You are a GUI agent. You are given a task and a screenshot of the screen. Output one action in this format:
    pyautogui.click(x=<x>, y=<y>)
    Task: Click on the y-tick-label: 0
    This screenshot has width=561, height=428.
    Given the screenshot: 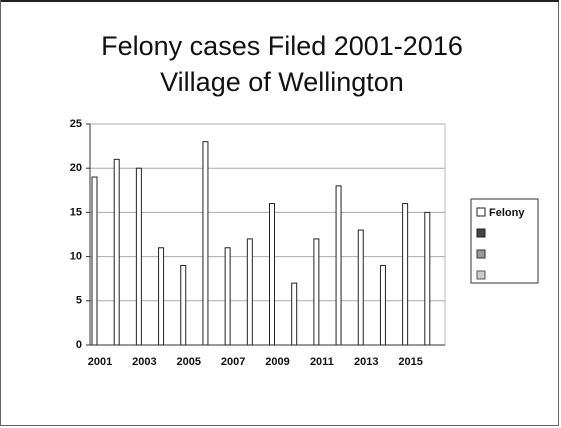 What is the action you would take?
    pyautogui.click(x=79, y=345)
    